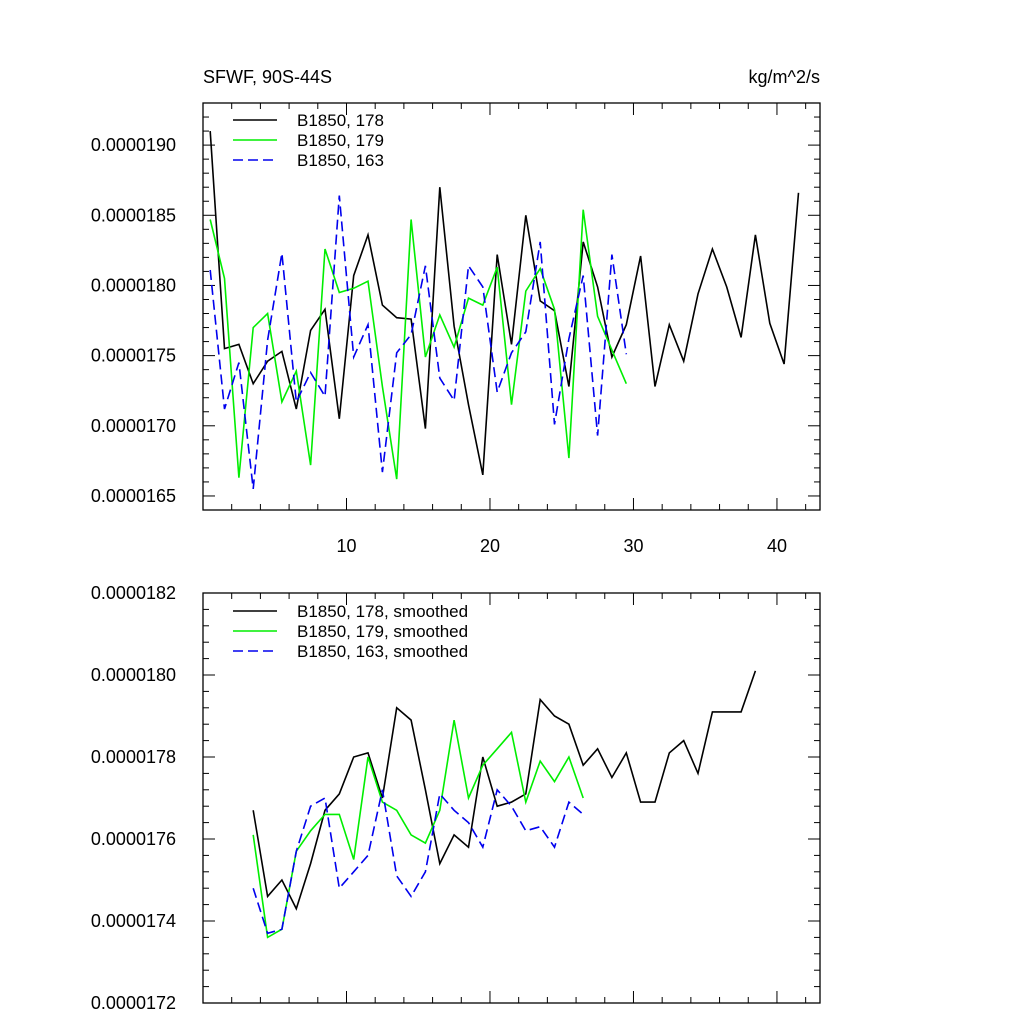 The height and width of the screenshot is (1024, 1024). Describe the element at coordinates (346, 546) in the screenshot. I see `panel1-xtick-label: 10` at that location.